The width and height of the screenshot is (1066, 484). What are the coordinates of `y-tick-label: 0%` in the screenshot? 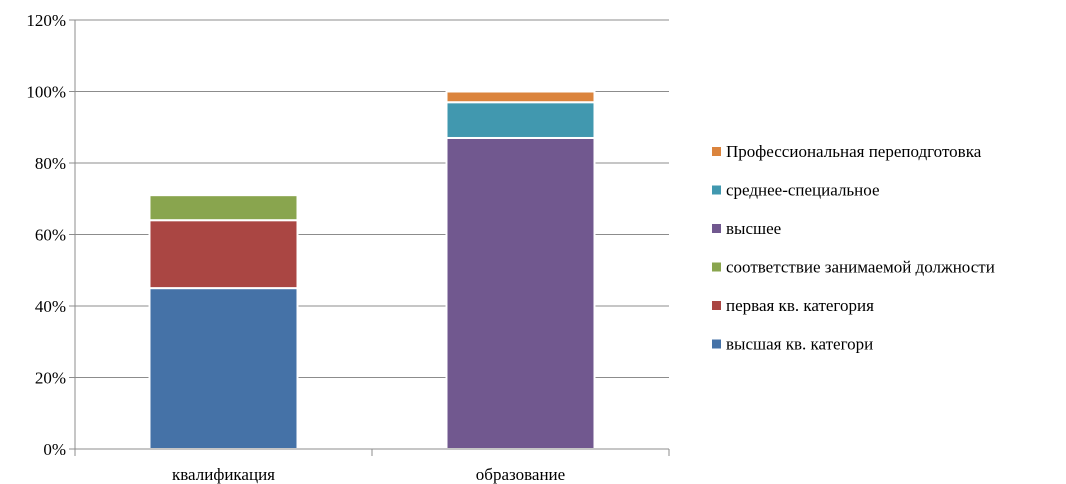 It's located at (54, 449).